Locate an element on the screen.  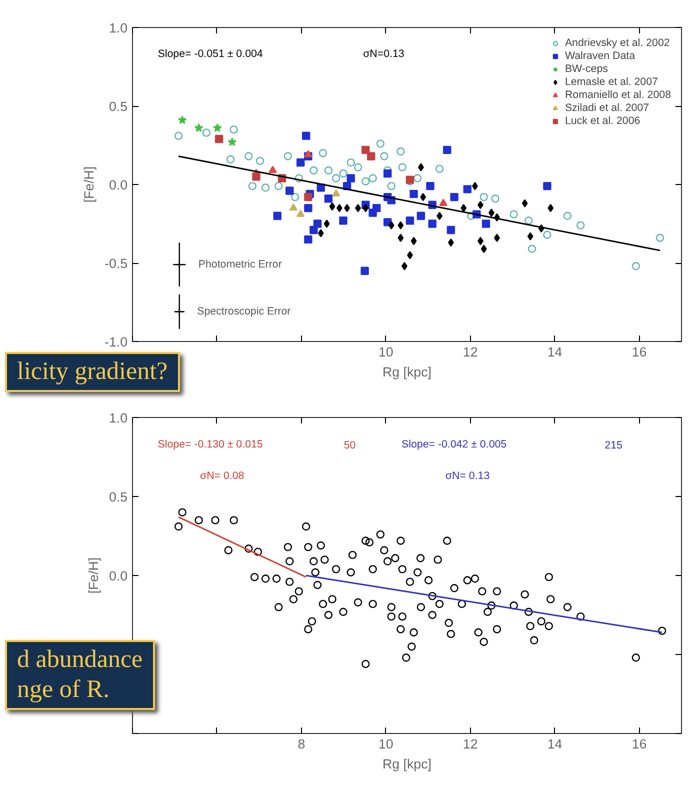
annotation: d abundance nge of R. is located at coordinates (80, 675).